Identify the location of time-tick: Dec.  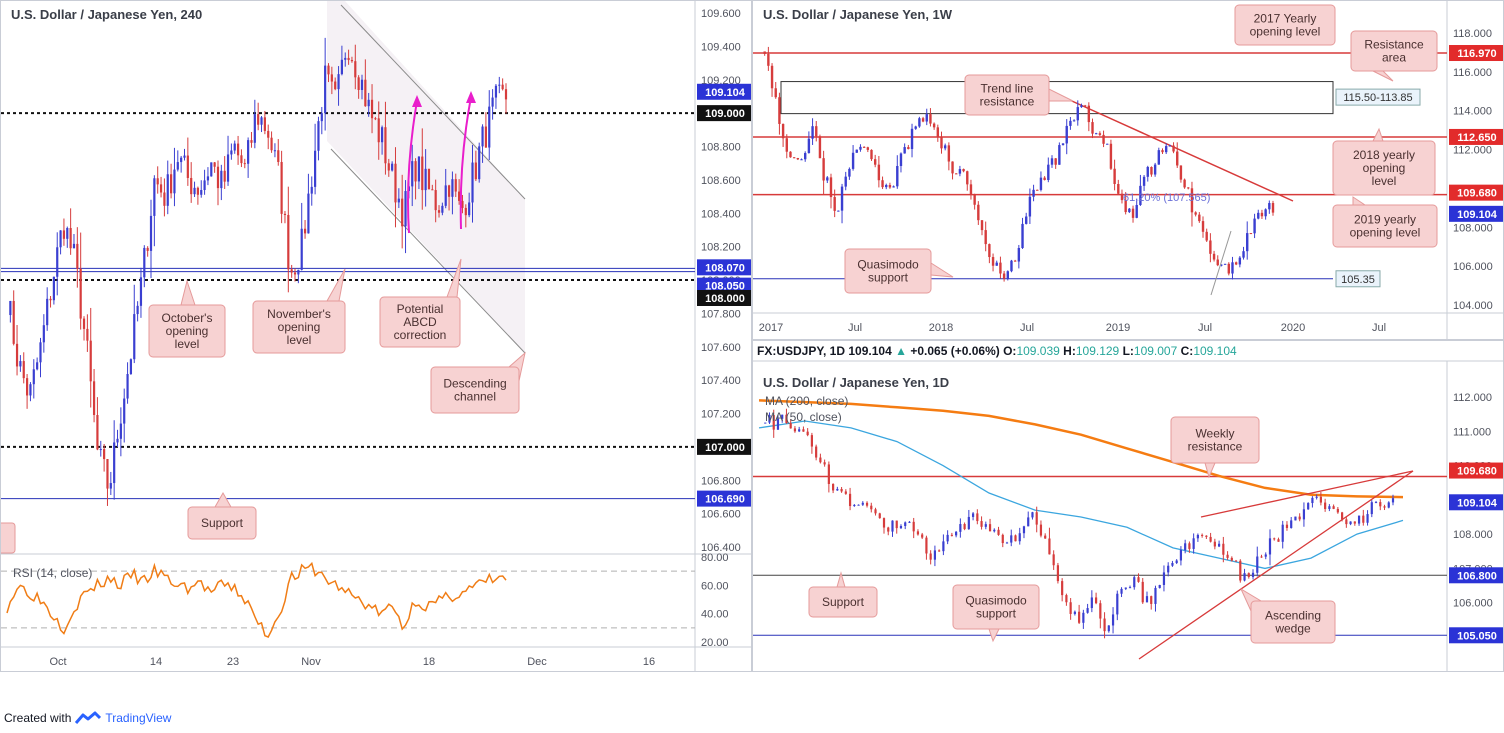
(537, 662).